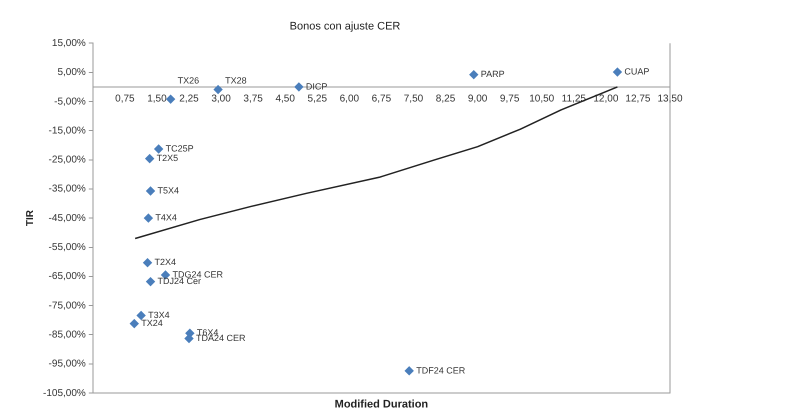 The image size is (800, 415). Describe the element at coordinates (67, 160) in the screenshot. I see `y-tick-label: -25,00%` at that location.